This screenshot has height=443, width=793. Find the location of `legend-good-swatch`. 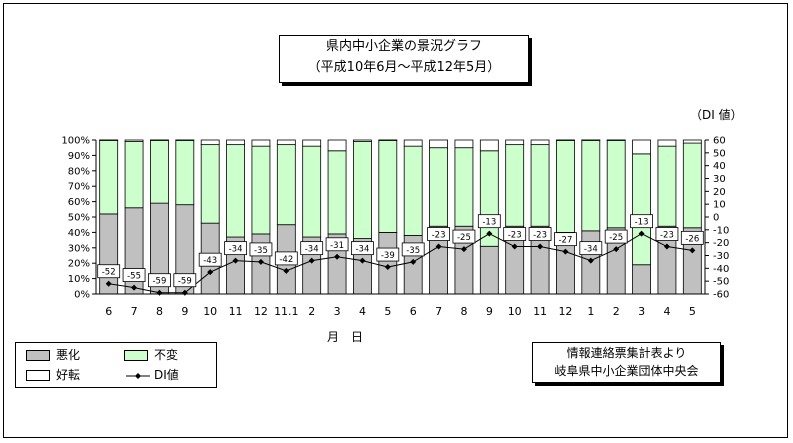

legend-good-swatch is located at coordinates (38, 375).